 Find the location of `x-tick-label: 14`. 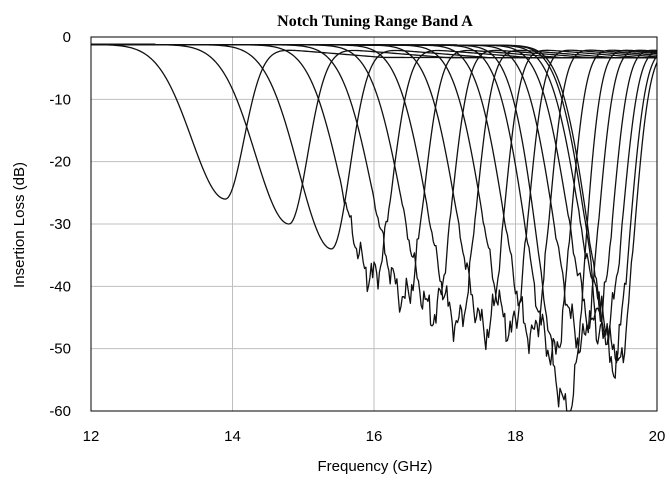

x-tick-label: 14 is located at coordinates (232, 436).